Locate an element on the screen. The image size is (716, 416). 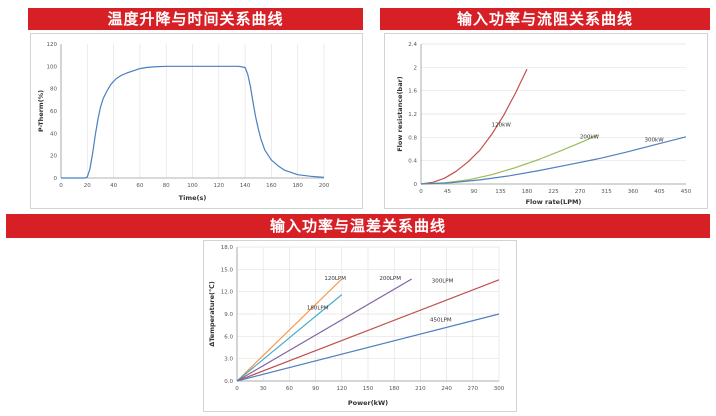
y-tick-label: 2.4 is located at coordinates (412, 45).